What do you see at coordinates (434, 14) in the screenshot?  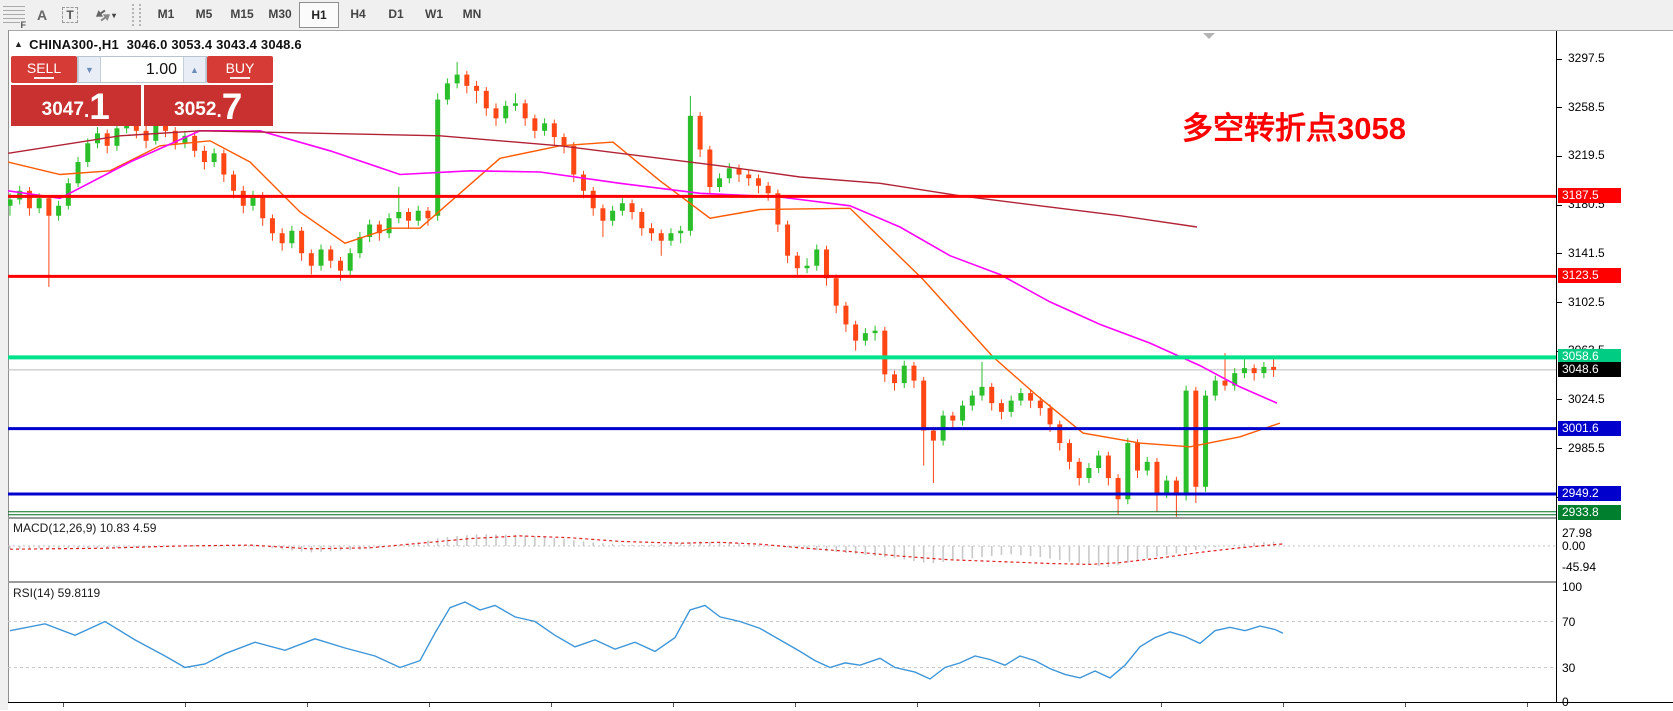 I see `timeframe-button-W1: W1` at bounding box center [434, 14].